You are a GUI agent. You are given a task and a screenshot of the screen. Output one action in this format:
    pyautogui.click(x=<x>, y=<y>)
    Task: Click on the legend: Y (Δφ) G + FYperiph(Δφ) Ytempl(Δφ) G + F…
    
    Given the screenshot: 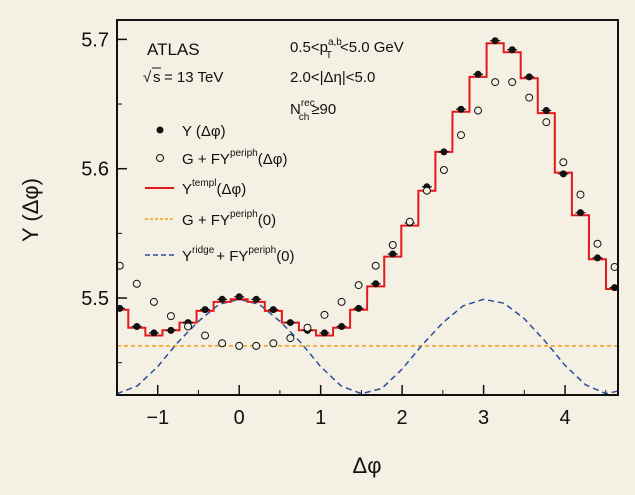 What is the action you would take?
    pyautogui.click(x=220, y=194)
    